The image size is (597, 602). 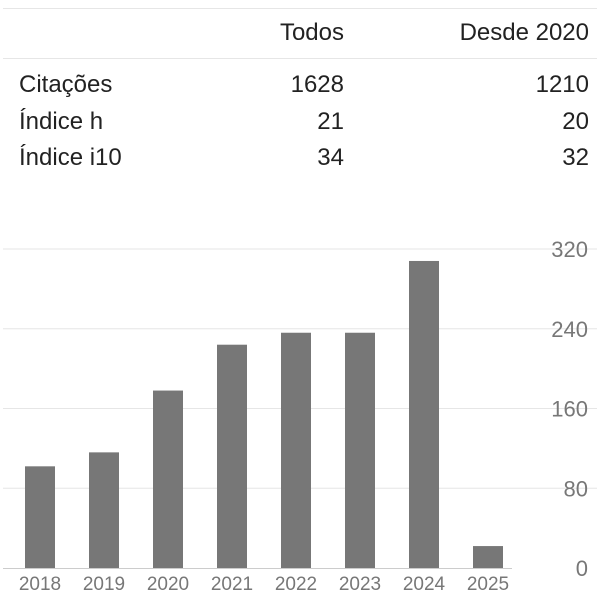 I want to click on x-tick-label: 2025, so click(x=488, y=584).